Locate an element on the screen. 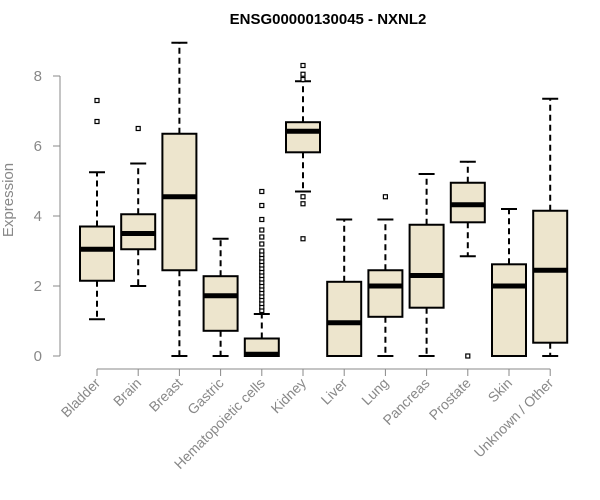 Image resolution: width=600 pixels, height=500 pixels. x-tick-label: Breast is located at coordinates (166, 395).